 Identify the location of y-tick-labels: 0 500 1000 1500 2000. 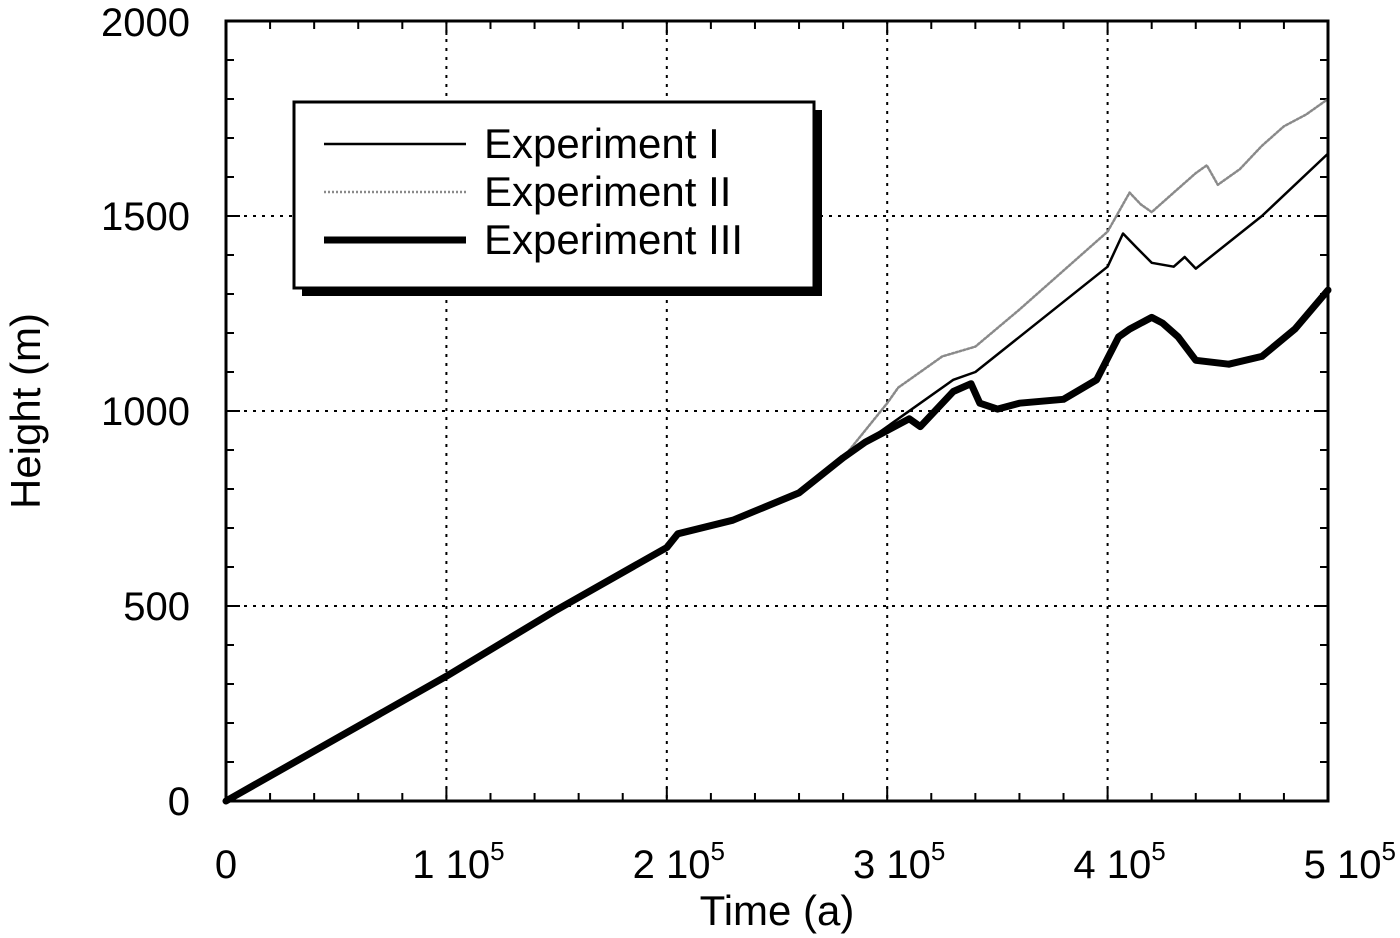
(145, 412).